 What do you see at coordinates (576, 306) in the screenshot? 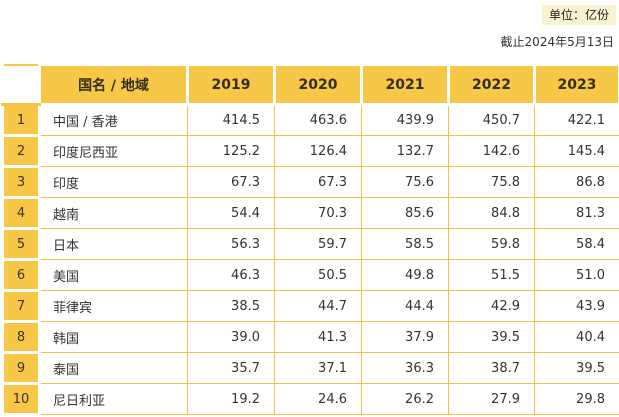
I see `row-value: 43.9` at bounding box center [576, 306].